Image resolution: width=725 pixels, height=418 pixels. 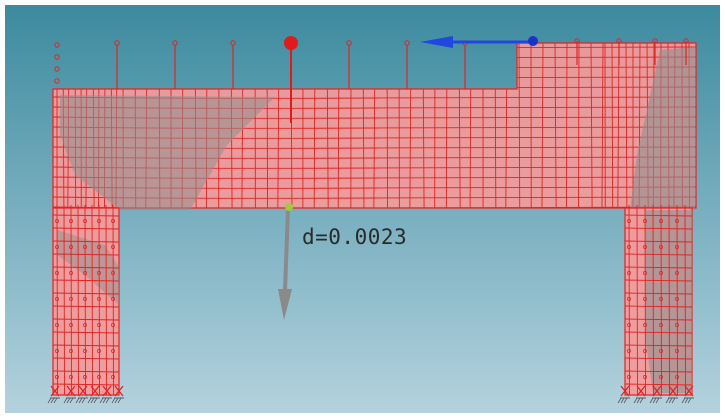 What do you see at coordinates (371, 63) in the screenshot?
I see `rebar-stubs` at bounding box center [371, 63].